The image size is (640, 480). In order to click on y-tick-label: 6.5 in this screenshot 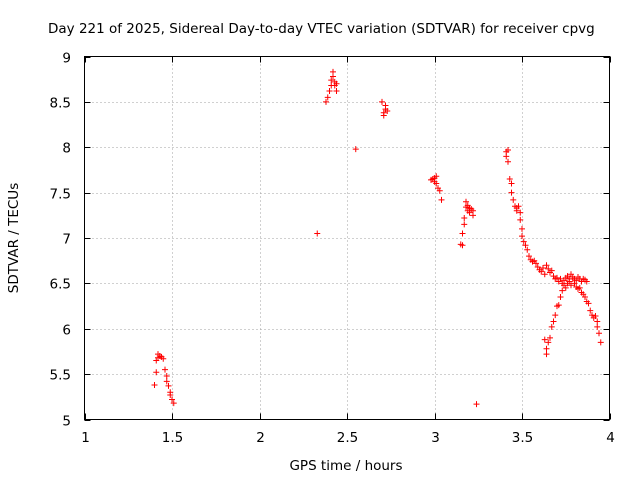, I will do `click(60, 285)`.